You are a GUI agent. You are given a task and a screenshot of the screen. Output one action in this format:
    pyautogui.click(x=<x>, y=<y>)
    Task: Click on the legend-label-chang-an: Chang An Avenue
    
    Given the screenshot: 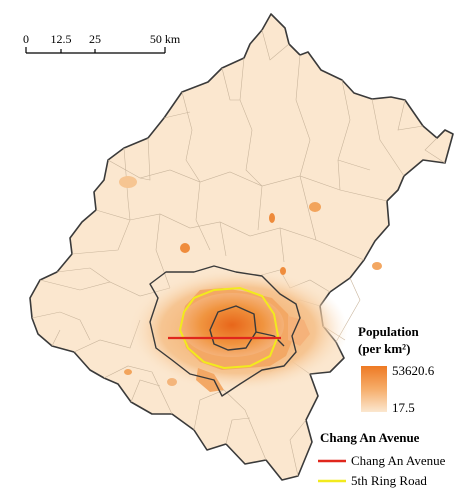 What is the action you would take?
    pyautogui.click(x=398, y=460)
    